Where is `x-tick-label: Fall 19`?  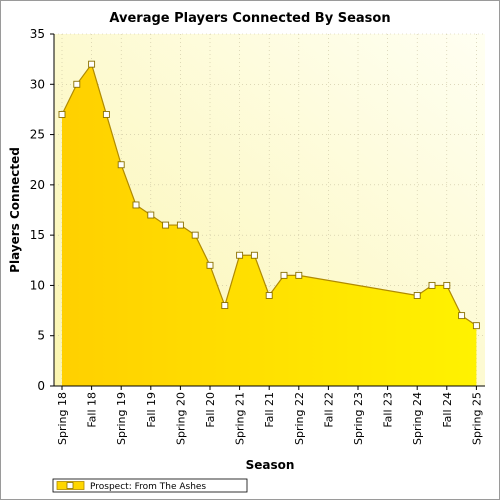 x-tick-label: Fall 19 is located at coordinates (151, 410).